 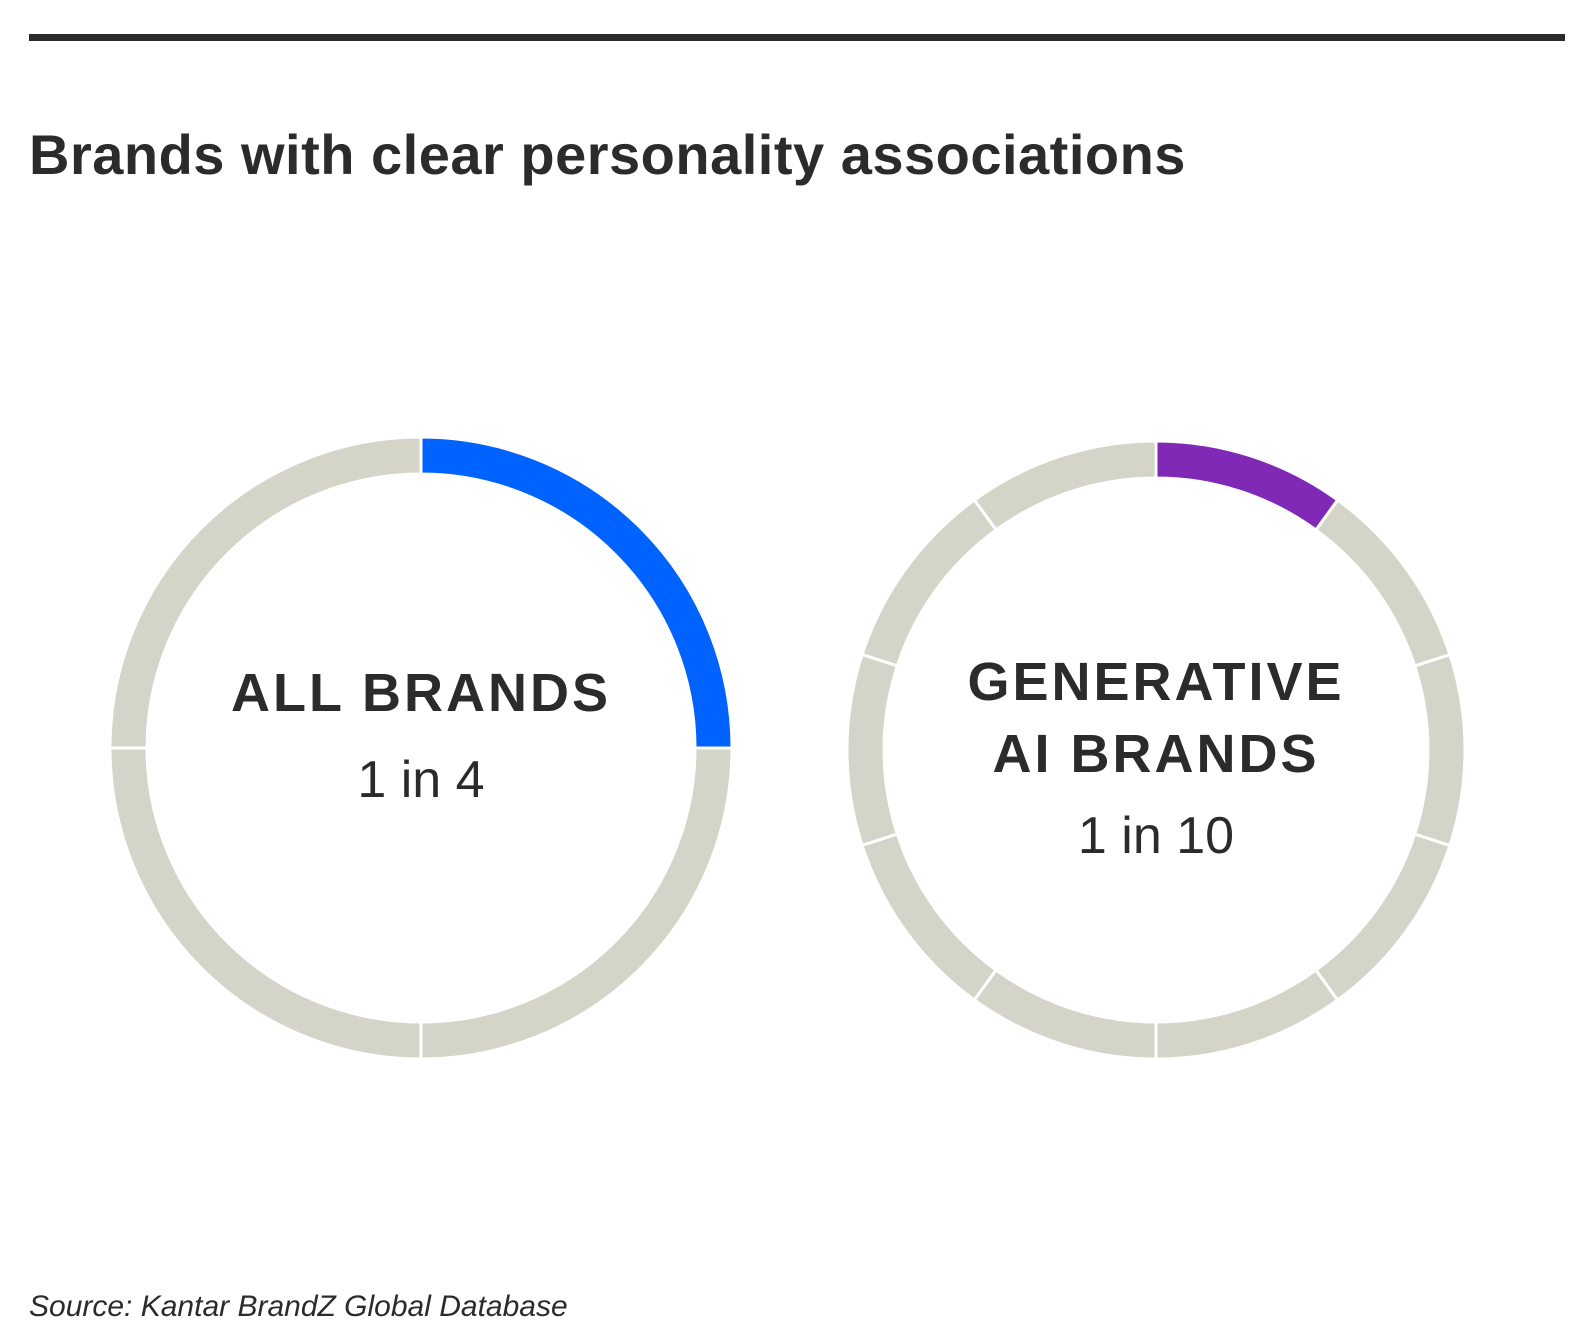 What do you see at coordinates (420, 780) in the screenshot?
I see `donut-value-label: 1 in 4` at bounding box center [420, 780].